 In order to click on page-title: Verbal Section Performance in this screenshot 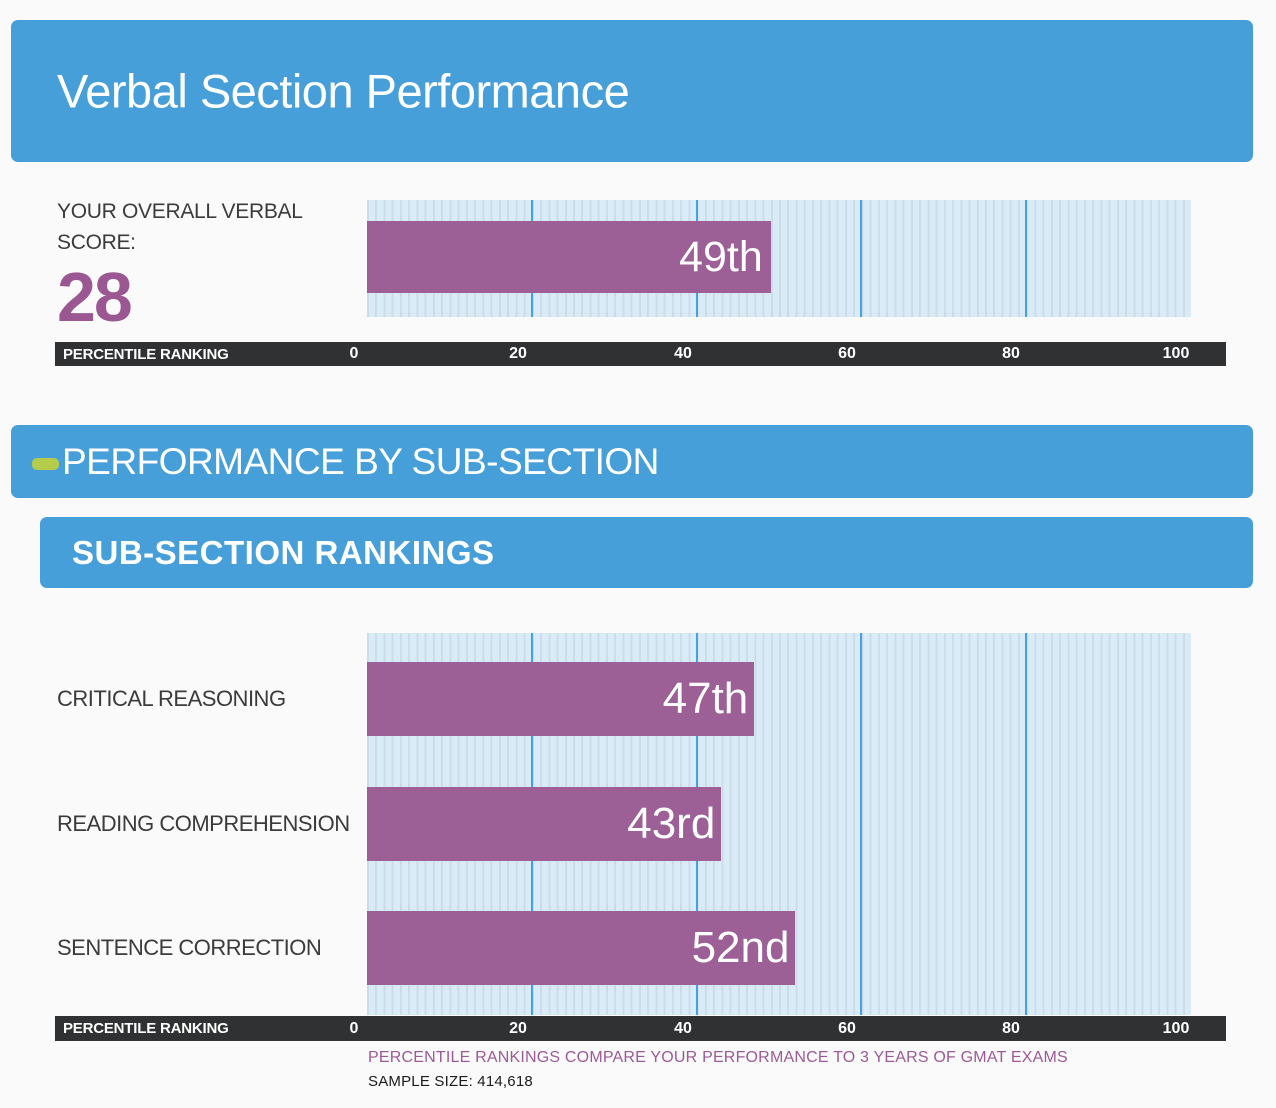, I will do `click(343, 91)`.